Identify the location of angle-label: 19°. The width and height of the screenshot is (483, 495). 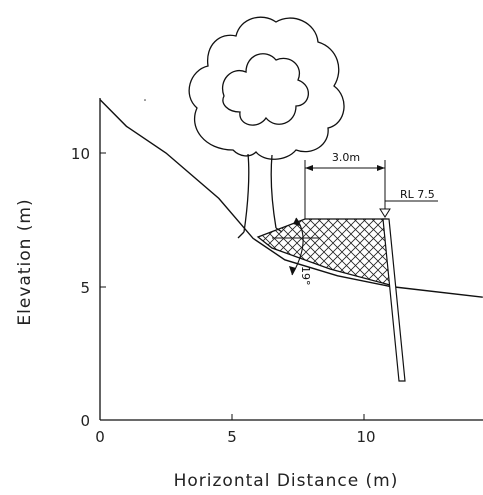
(305, 276).